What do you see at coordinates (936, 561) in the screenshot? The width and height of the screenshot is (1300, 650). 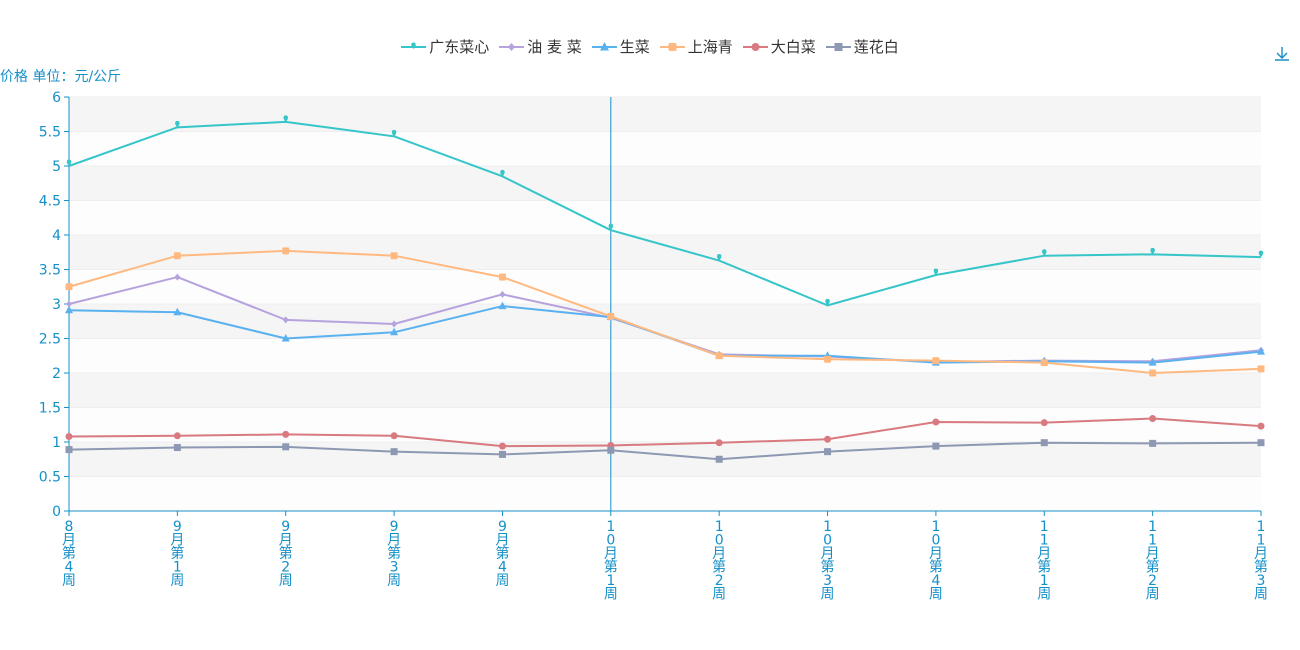 I see `x-tick-label: 1 0 月第 4 周` at bounding box center [936, 561].